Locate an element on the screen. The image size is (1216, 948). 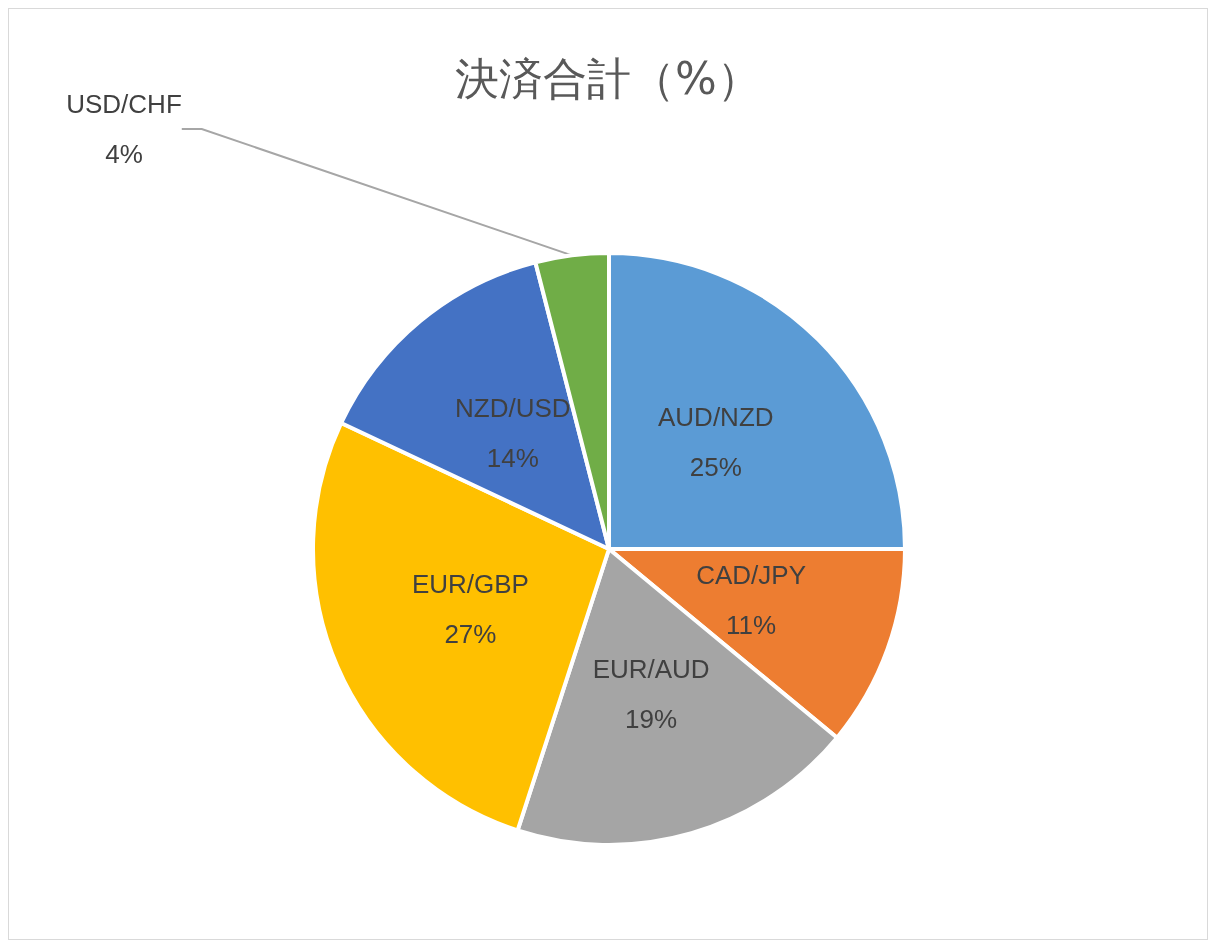
data-label: 27% is located at coordinates (470, 633).